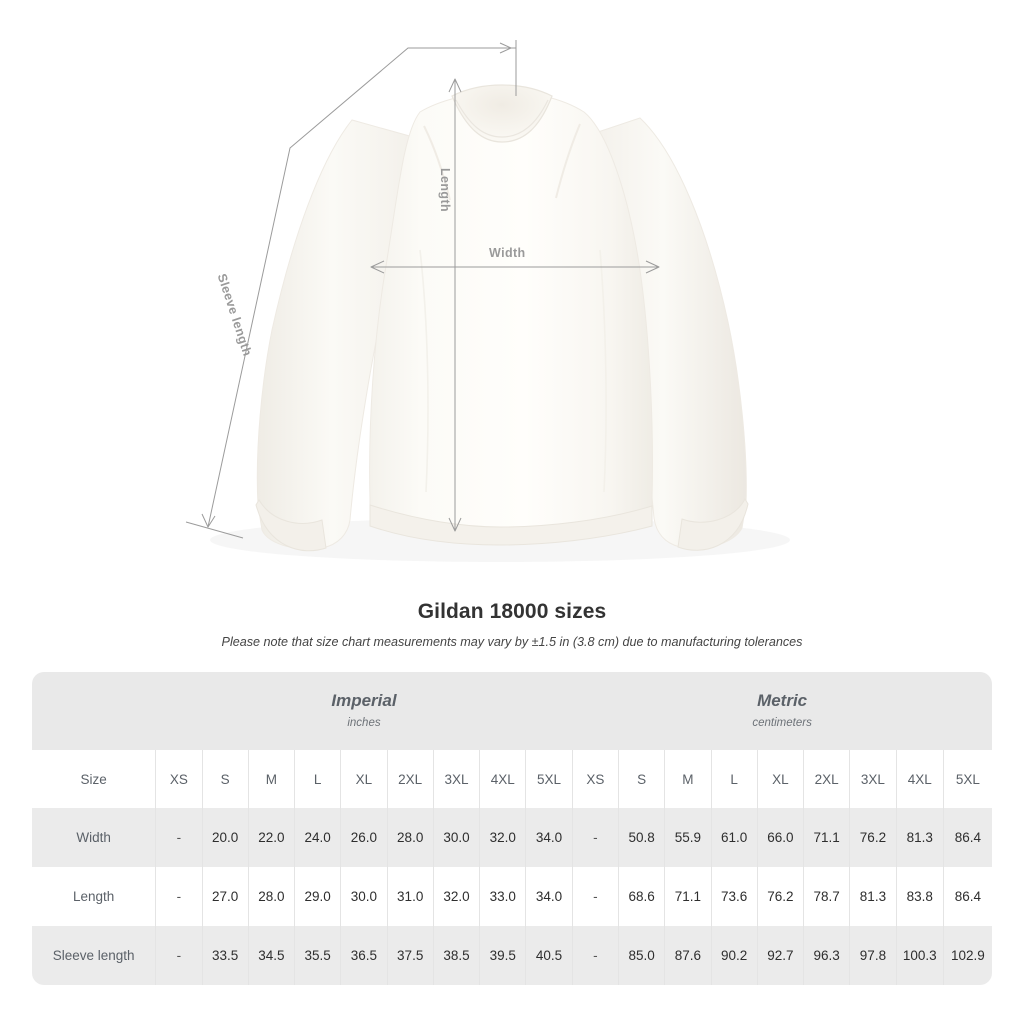 The width and height of the screenshot is (1024, 1024). Describe the element at coordinates (505, 48) in the screenshot. I see `sleeve-arrow-top` at that location.